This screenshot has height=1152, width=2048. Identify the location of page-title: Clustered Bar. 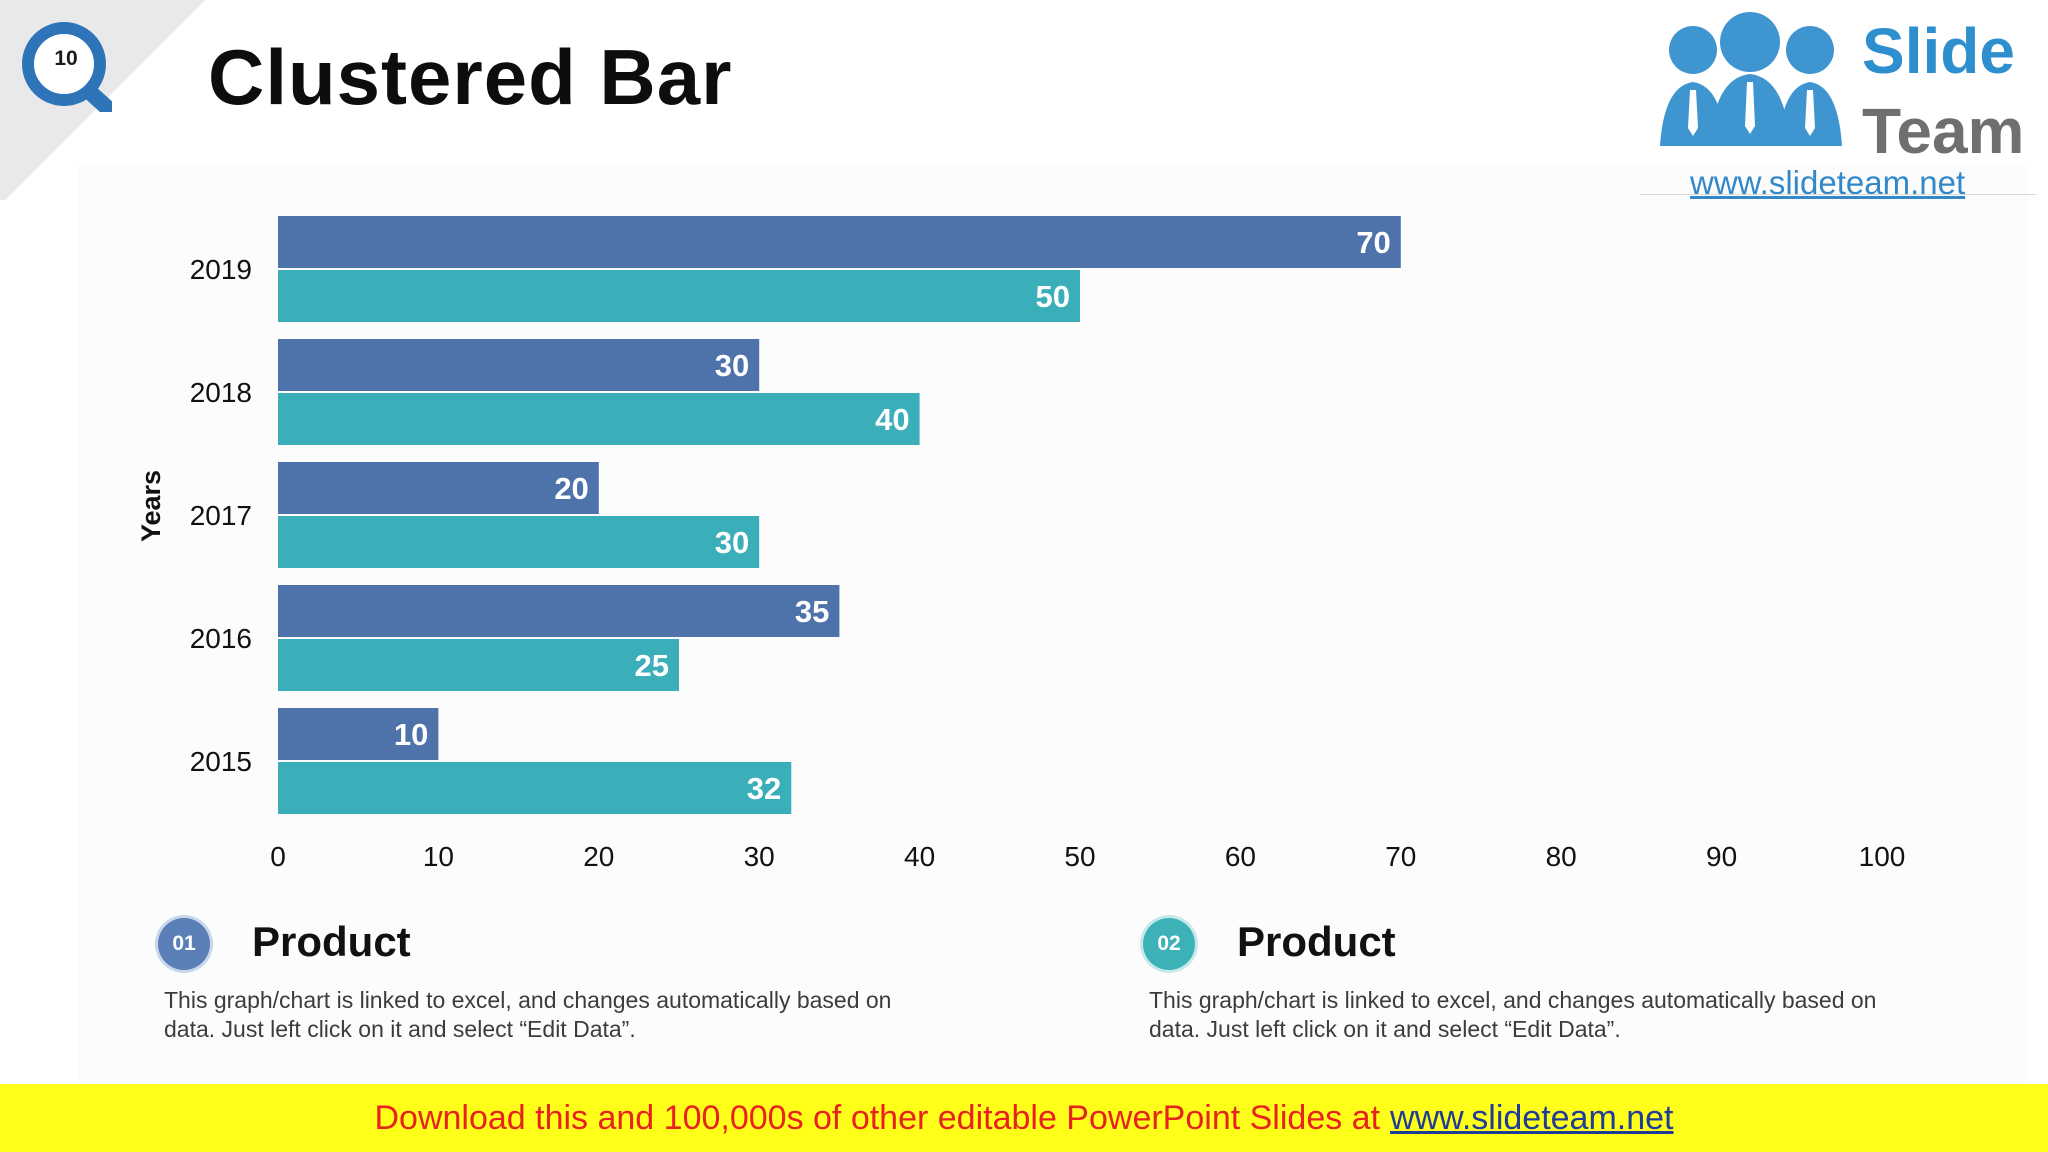
(470, 77).